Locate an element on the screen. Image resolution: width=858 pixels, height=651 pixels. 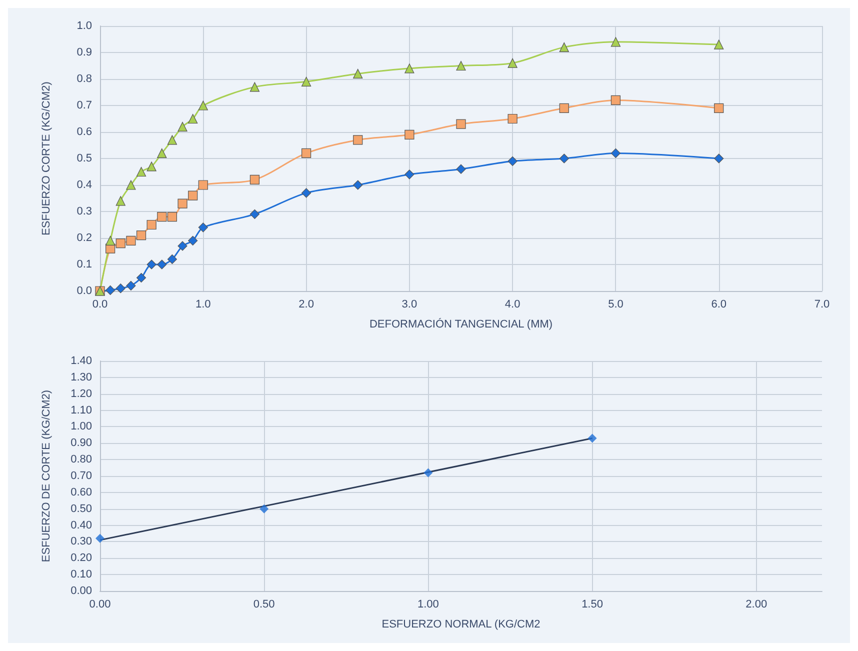
x-tick-label: 4.0 is located at coordinates (512, 304).